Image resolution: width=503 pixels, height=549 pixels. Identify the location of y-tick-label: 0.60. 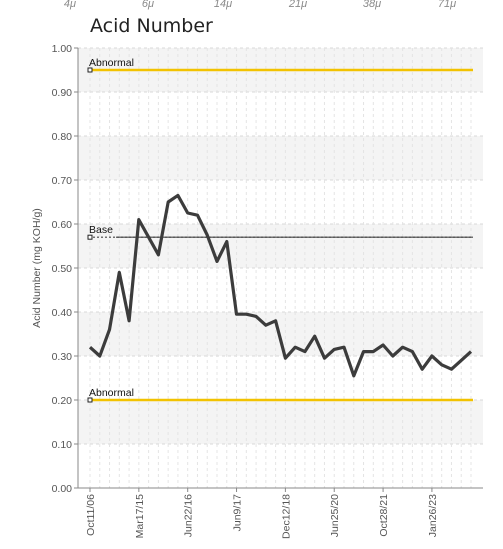
(62, 225).